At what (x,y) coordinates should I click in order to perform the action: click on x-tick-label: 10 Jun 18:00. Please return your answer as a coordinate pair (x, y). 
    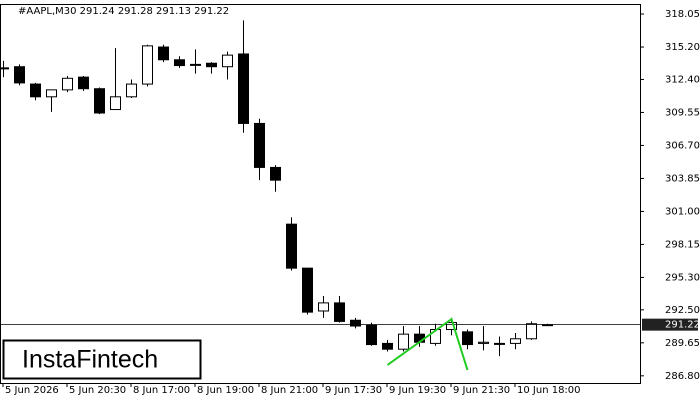
    Looking at the image, I should click on (549, 390).